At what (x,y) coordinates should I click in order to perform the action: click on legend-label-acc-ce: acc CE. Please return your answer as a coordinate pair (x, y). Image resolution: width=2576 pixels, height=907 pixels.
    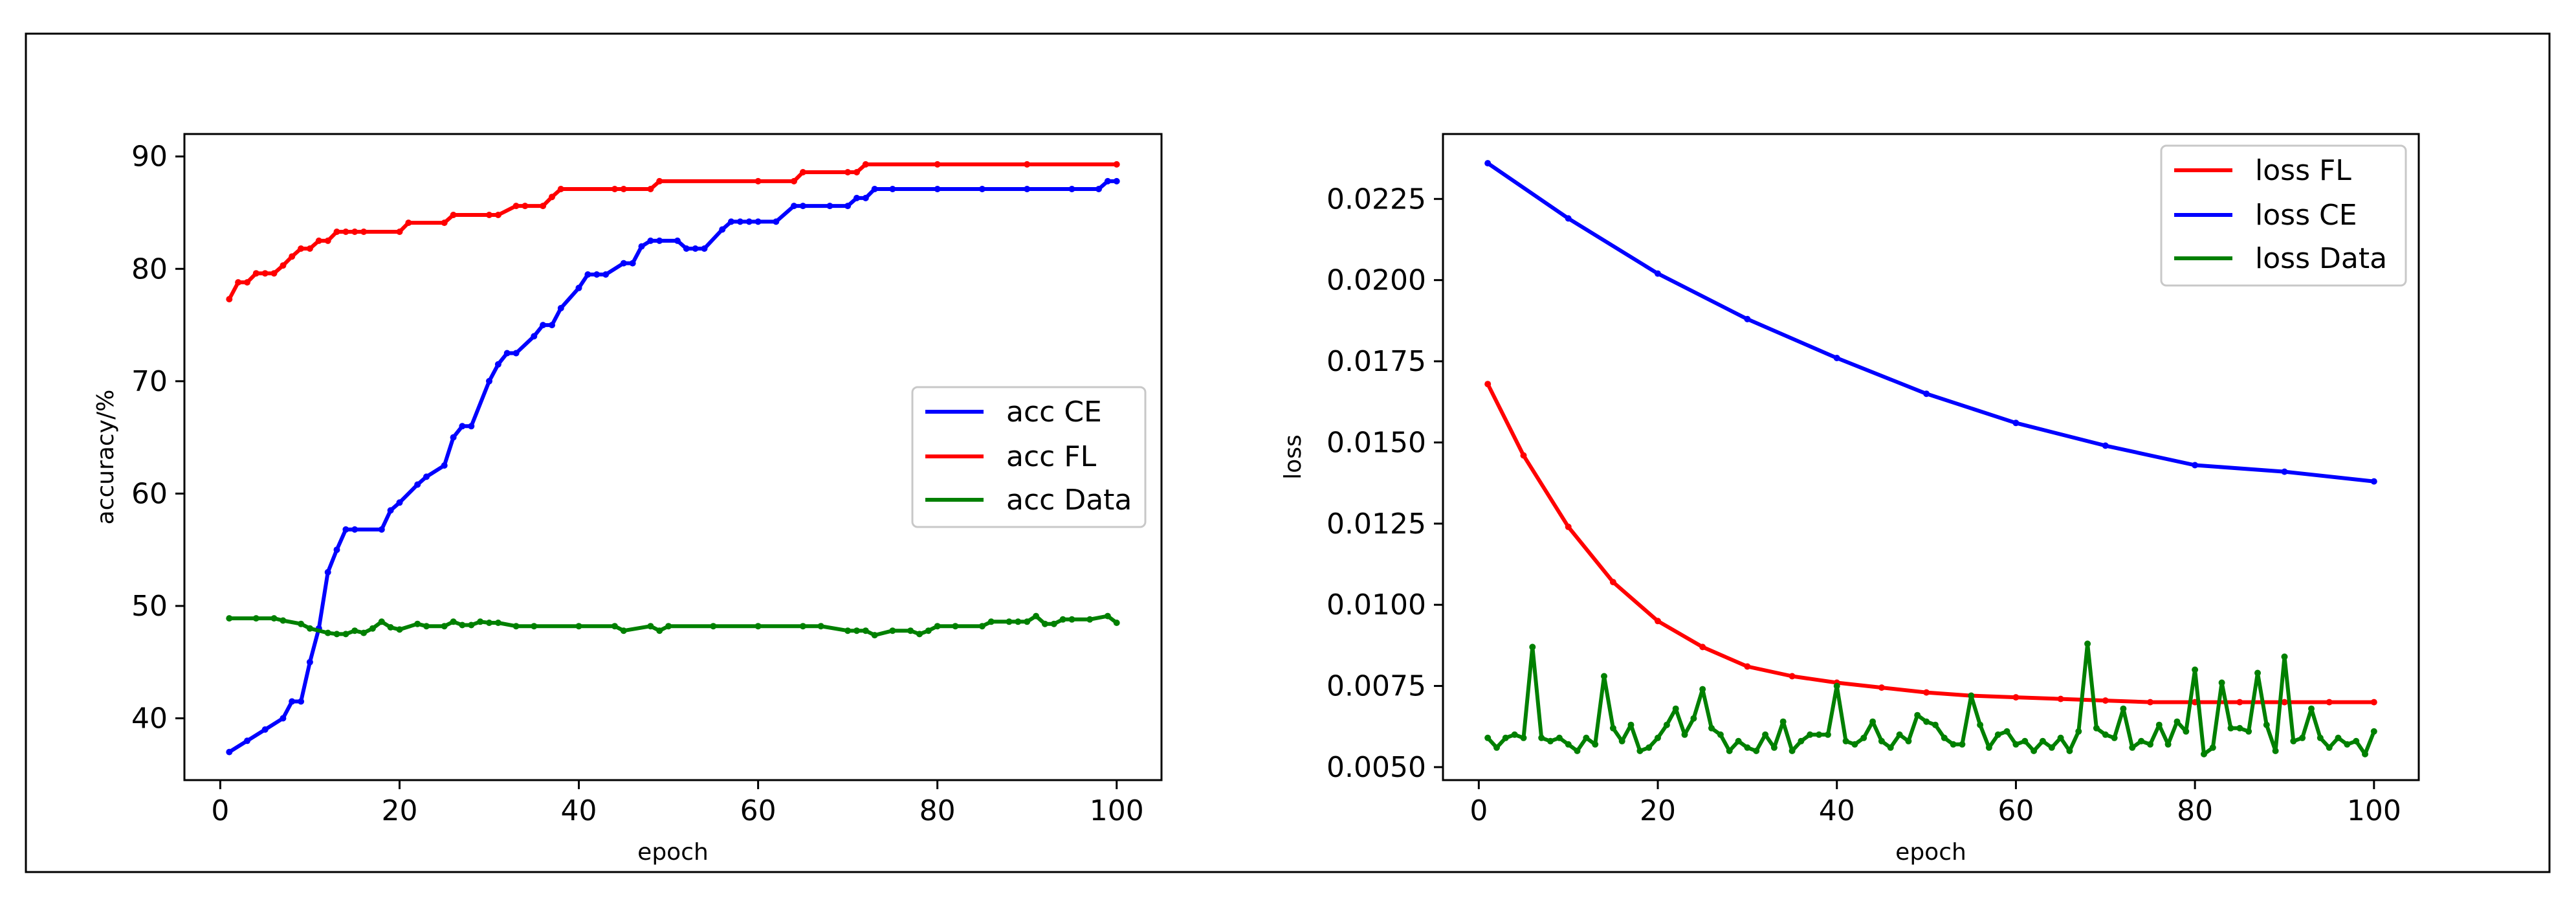
    Looking at the image, I should click on (1054, 413).